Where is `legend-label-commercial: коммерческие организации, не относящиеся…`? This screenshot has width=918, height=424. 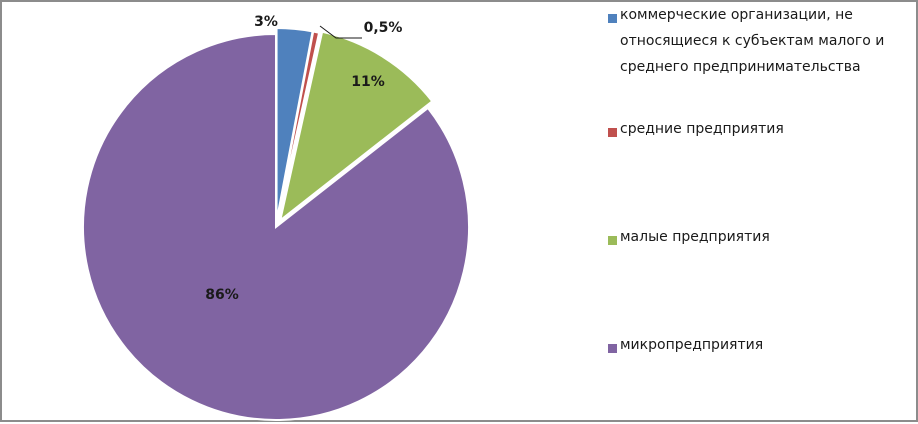 legend-label-commercial: коммерческие организации, не относящиеся… is located at coordinates (752, 41).